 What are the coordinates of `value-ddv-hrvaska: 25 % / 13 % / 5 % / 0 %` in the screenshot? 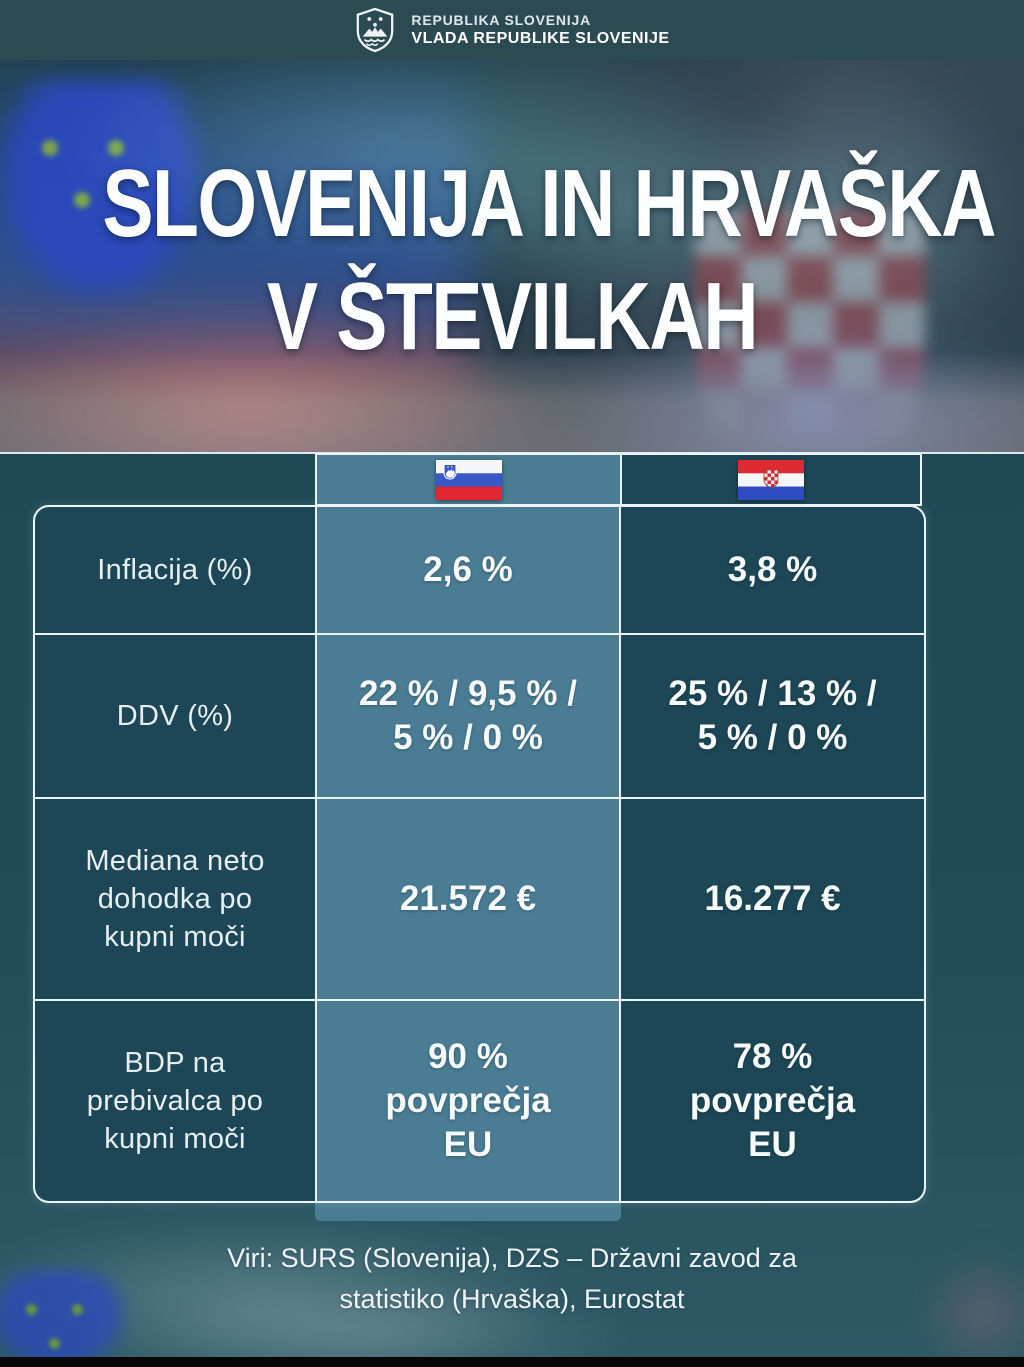 It's located at (772, 716).